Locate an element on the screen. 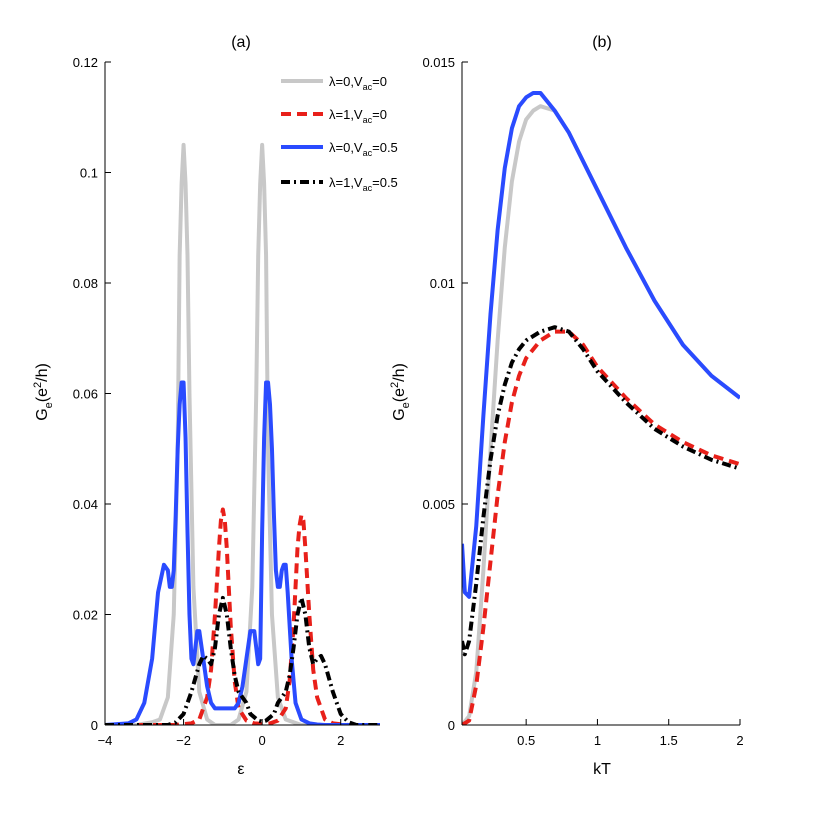 The height and width of the screenshot is (817, 817). legend-label-0-post: =0 is located at coordinates (379, 81).